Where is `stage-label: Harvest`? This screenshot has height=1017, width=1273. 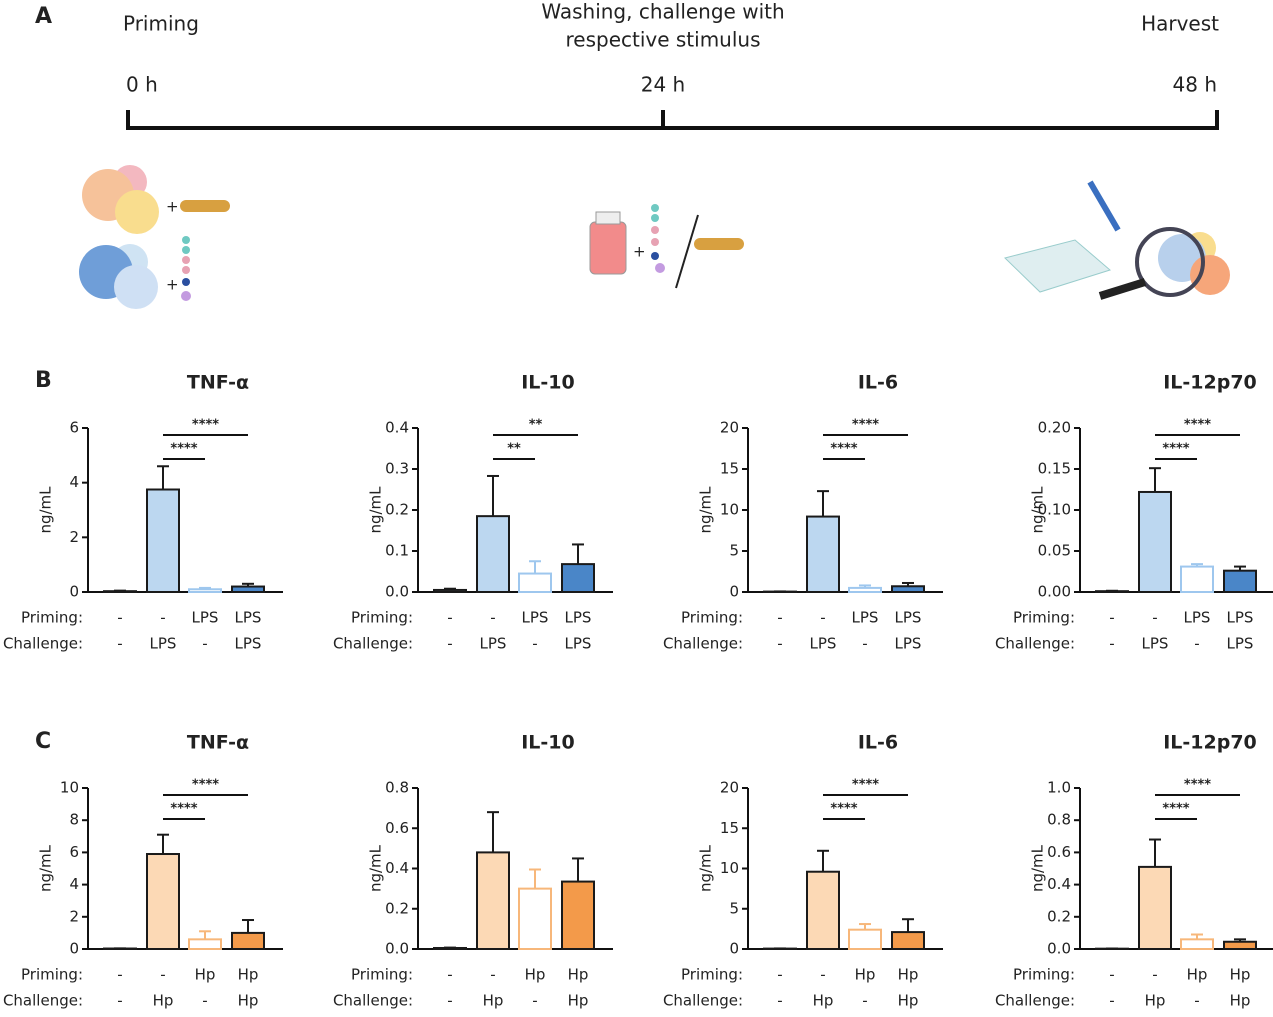 stage-label: Harvest is located at coordinates (1180, 24).